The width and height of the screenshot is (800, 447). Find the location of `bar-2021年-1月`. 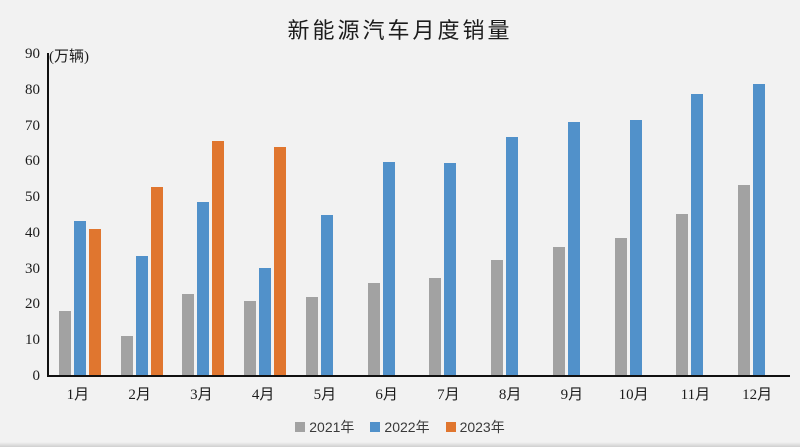

bar-2021年-1月 is located at coordinates (64, 342).